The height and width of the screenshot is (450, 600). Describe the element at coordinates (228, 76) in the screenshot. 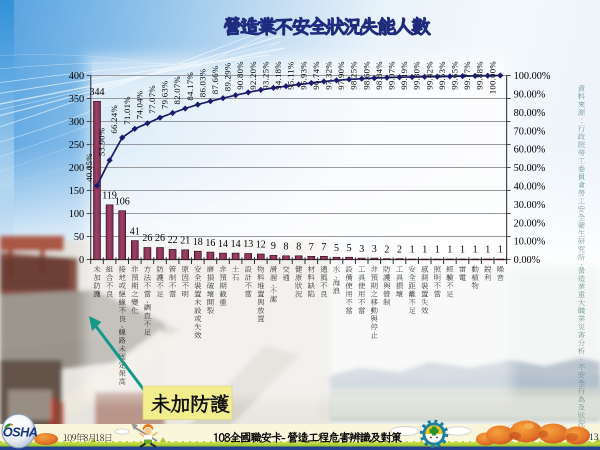

I see `svg-text: 89.29%` at that location.